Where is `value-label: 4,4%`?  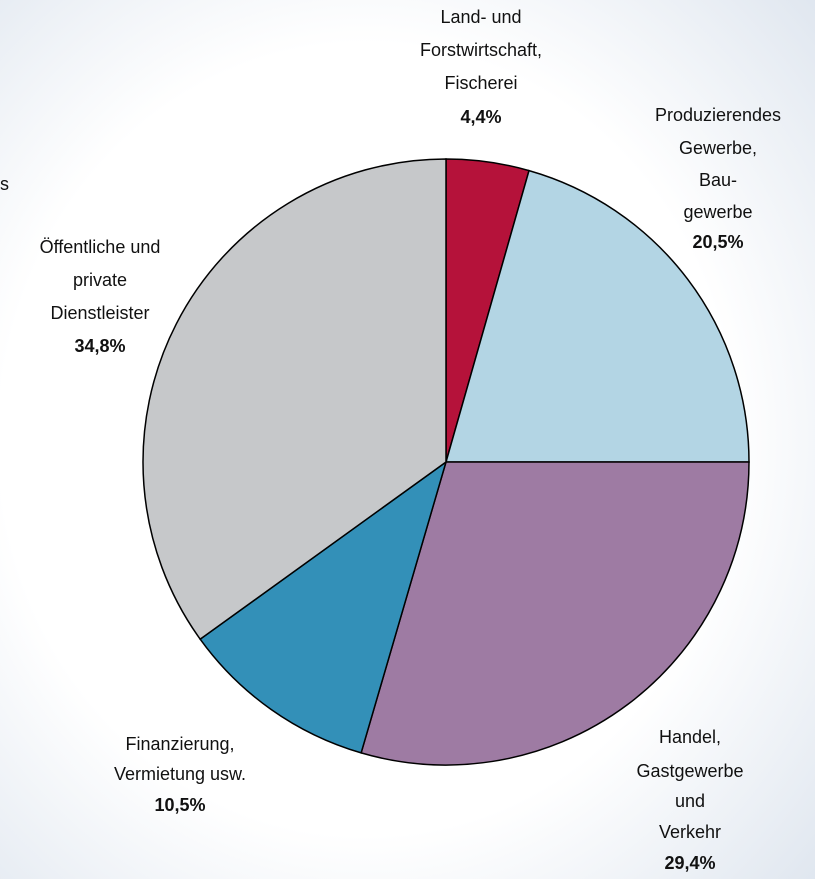 value-label: 4,4% is located at coordinates (480, 117).